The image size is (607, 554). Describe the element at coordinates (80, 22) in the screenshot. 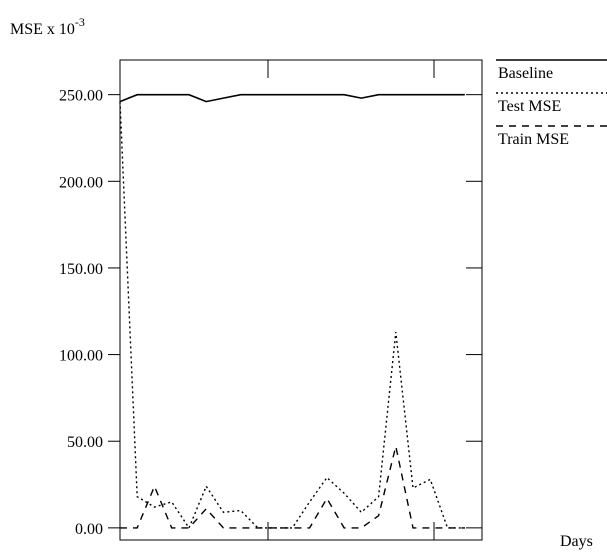

I see `y-axis-label-exponent: -3` at that location.